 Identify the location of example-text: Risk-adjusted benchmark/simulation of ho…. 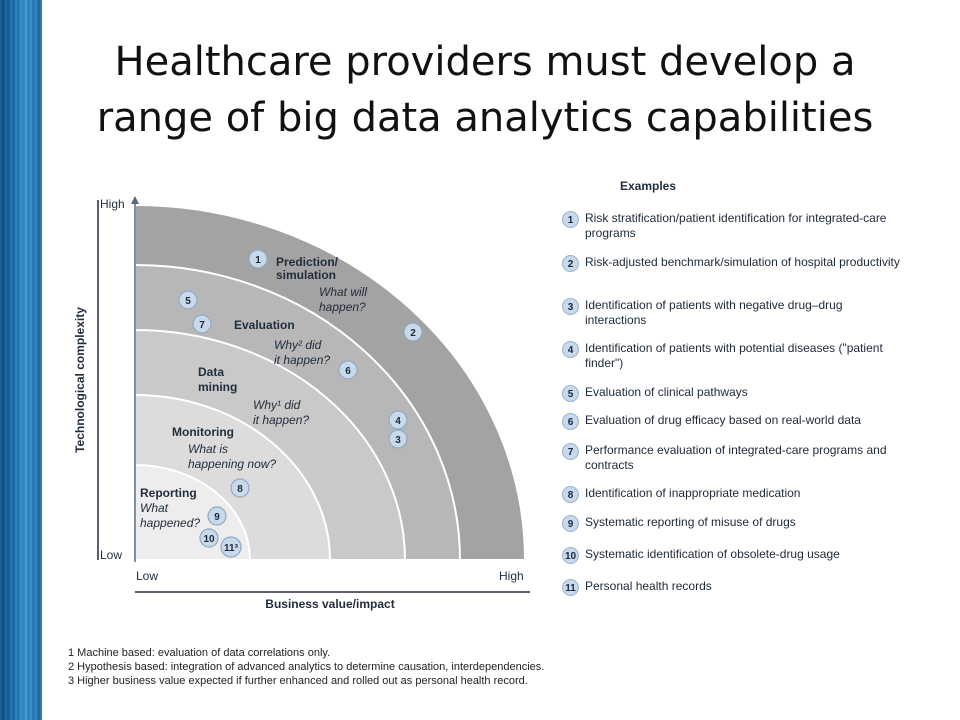
(742, 262).